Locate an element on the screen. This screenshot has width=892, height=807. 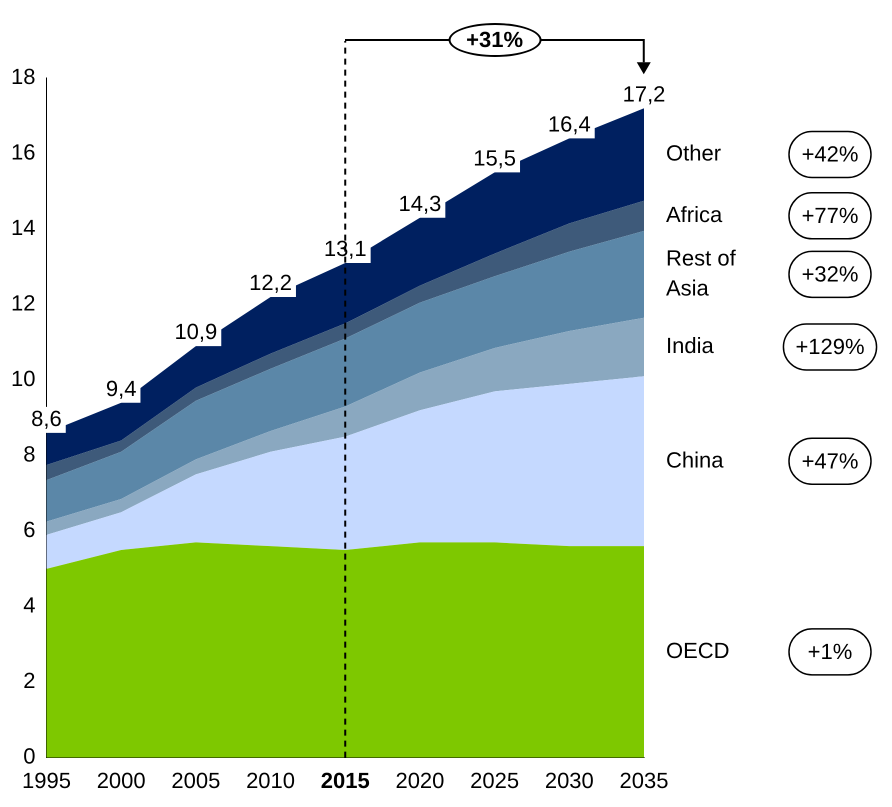
x-tick-label: 2010 is located at coordinates (271, 780).